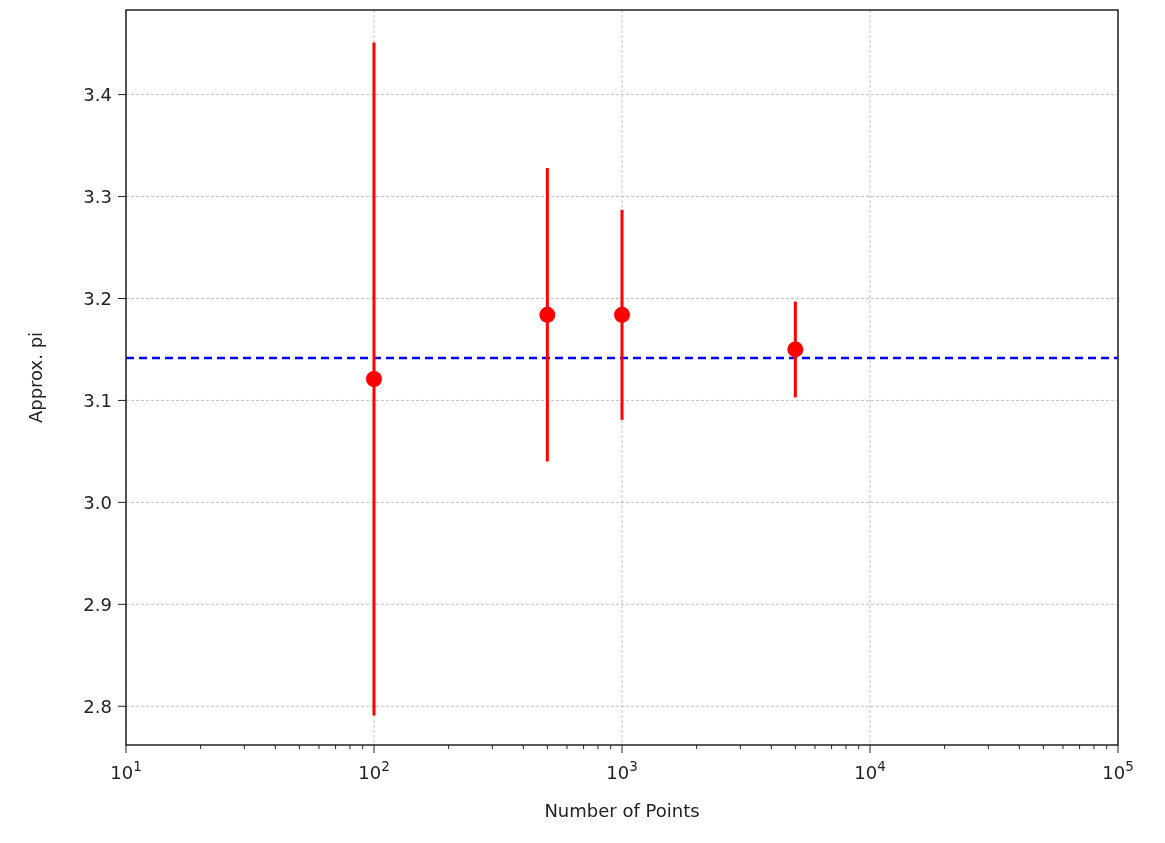 The image size is (1165, 843). What do you see at coordinates (622, 810) in the screenshot?
I see `x-axis-title: Number of Points` at bounding box center [622, 810].